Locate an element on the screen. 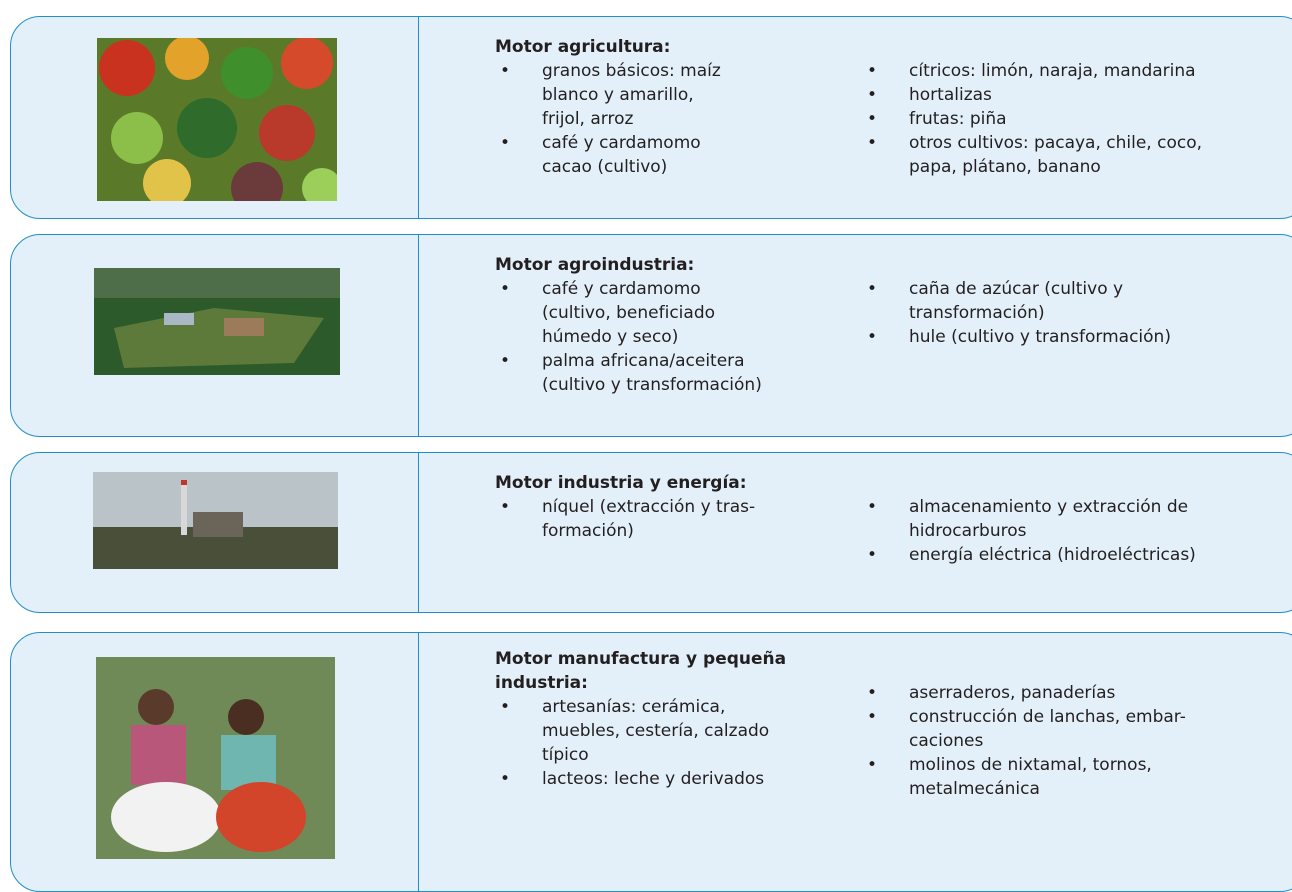 The image size is (1292, 892). text-line: metalmecánica is located at coordinates (974, 789).